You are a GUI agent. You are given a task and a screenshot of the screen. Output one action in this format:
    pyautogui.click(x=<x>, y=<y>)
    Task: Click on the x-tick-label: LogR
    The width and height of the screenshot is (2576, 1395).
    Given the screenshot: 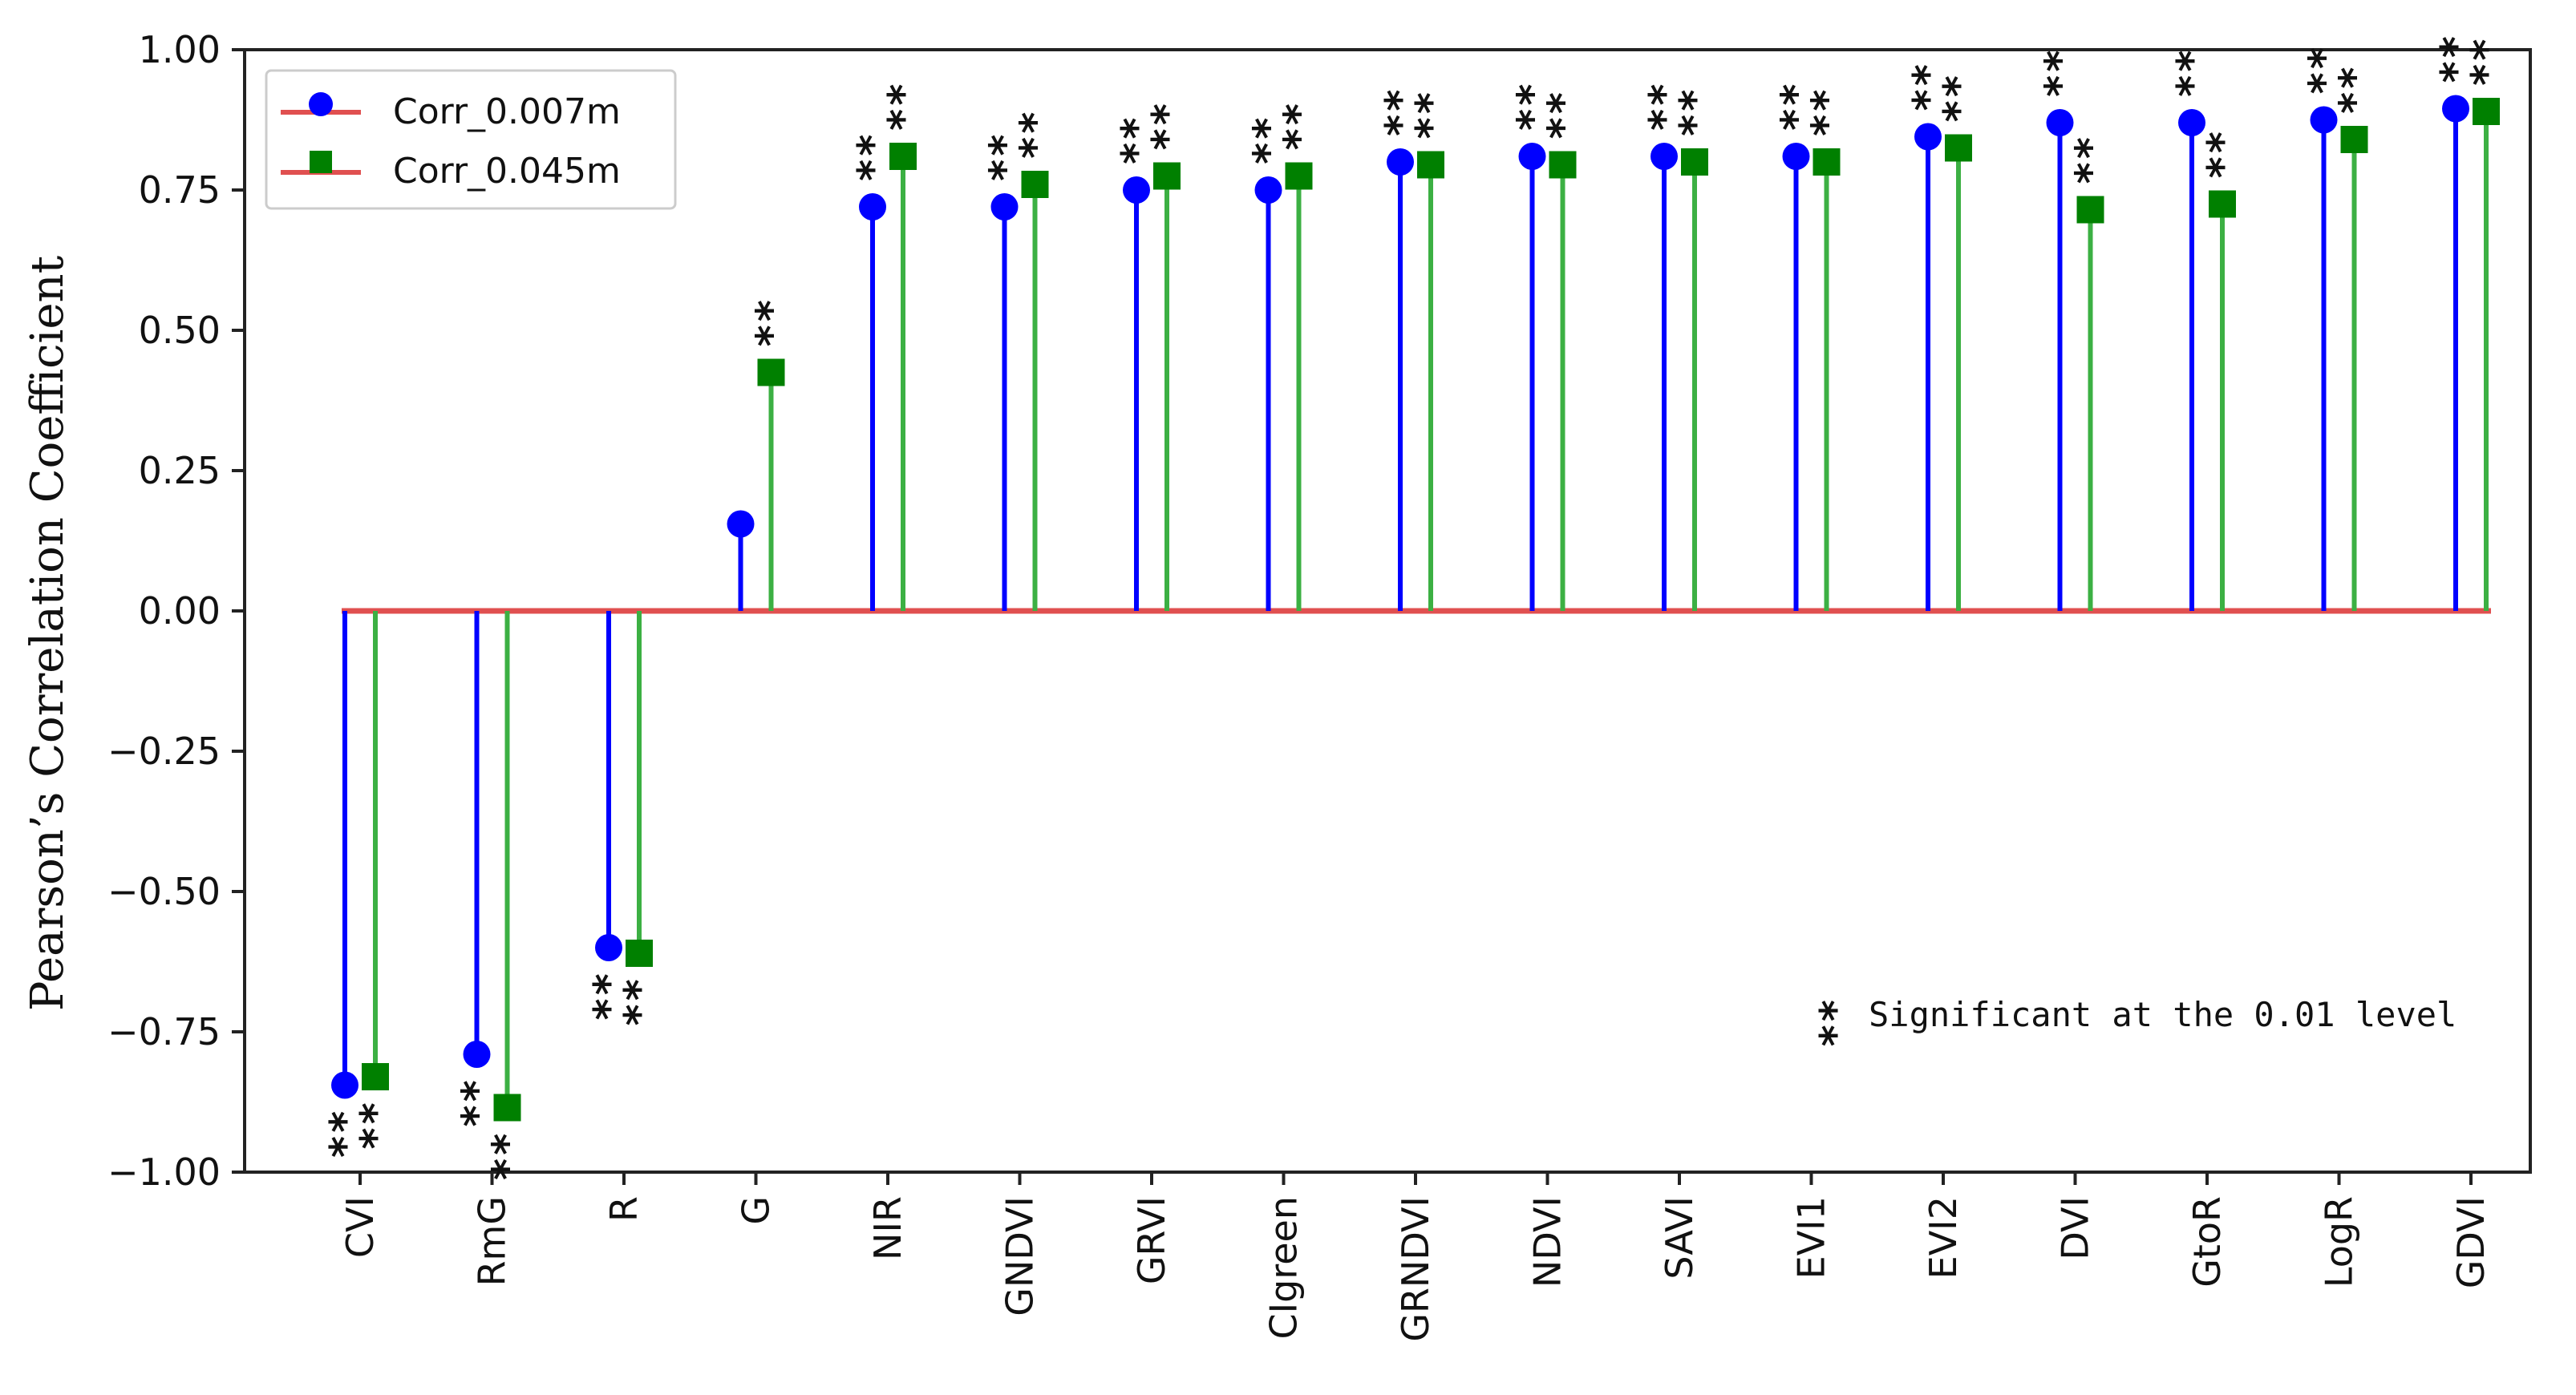 What is the action you would take?
    pyautogui.click(x=2339, y=1242)
    